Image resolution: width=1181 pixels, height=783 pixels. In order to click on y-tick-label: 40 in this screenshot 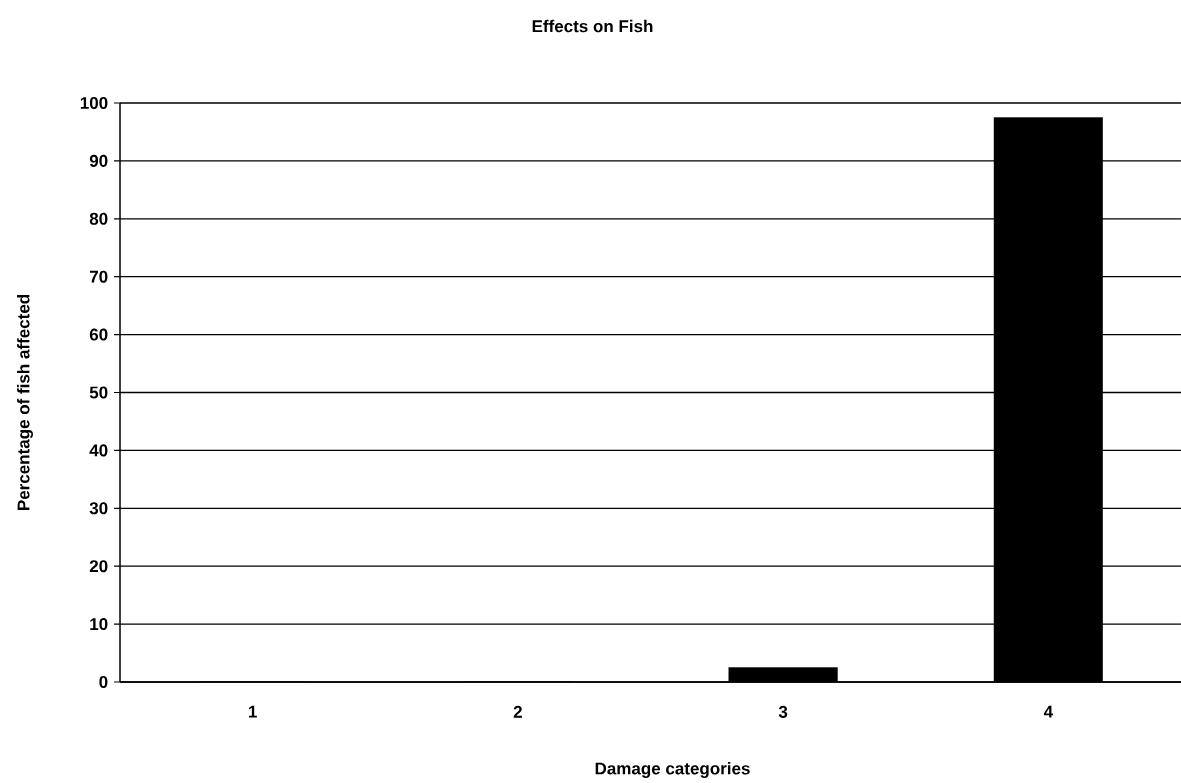, I will do `click(98, 450)`.